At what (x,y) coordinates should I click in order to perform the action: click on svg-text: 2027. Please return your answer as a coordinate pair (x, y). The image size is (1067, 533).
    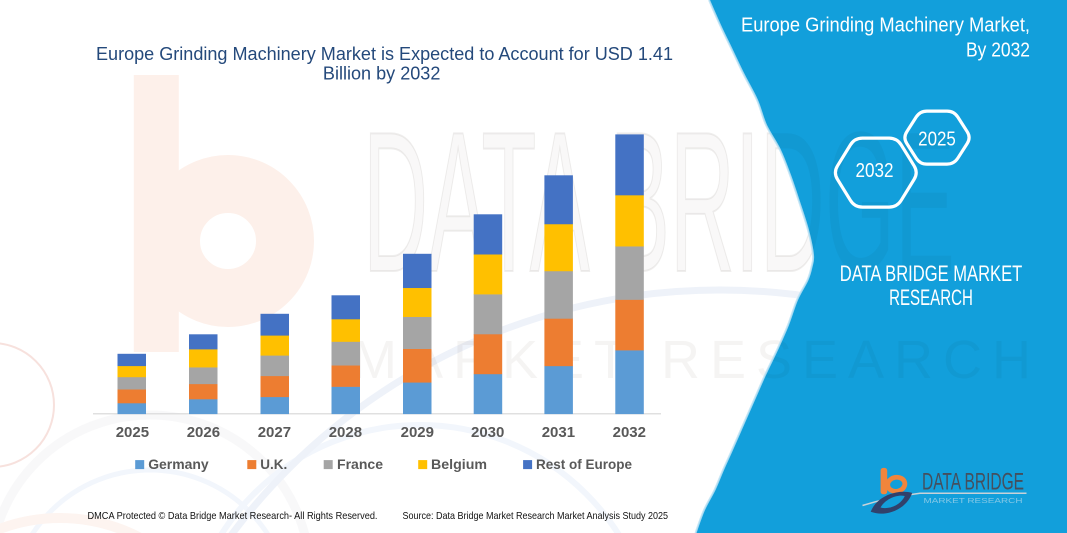
    Looking at the image, I should click on (274, 432).